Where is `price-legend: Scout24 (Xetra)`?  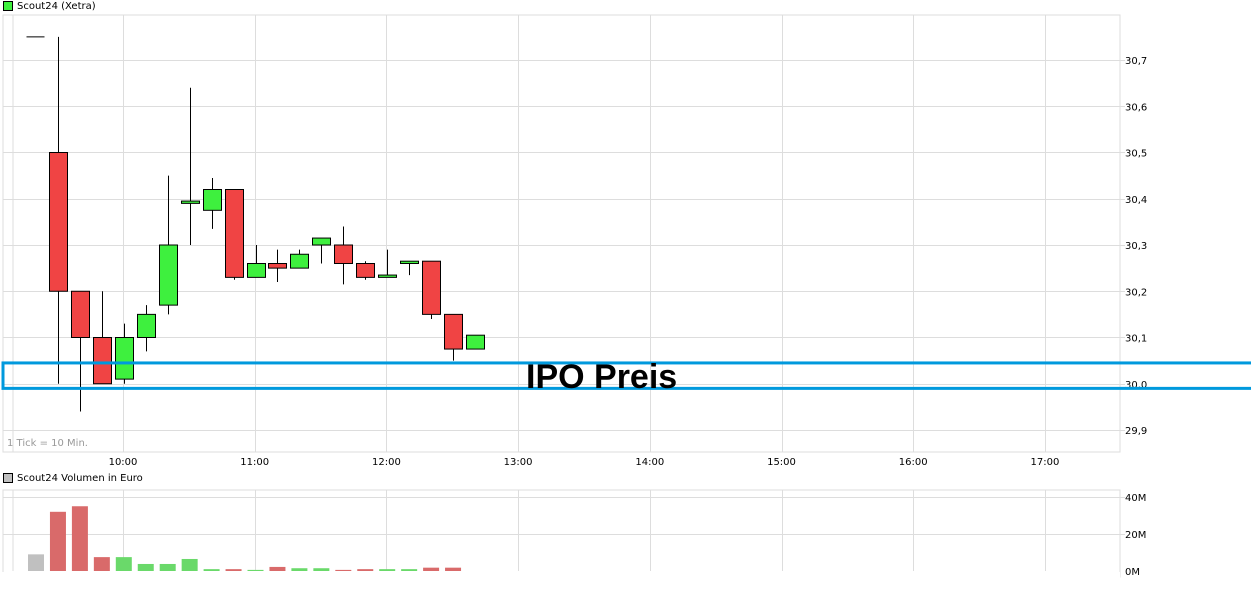
price-legend: Scout24 (Xetra) is located at coordinates (49, 6).